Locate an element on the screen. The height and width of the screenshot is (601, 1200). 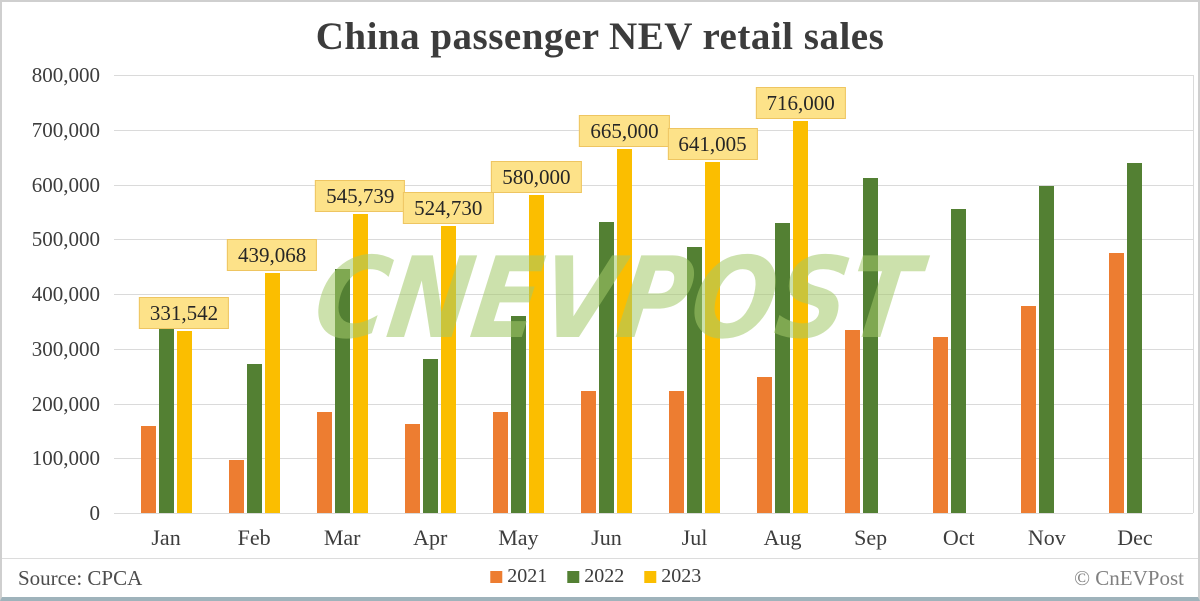
legend-item-2023: 2023 is located at coordinates (672, 576).